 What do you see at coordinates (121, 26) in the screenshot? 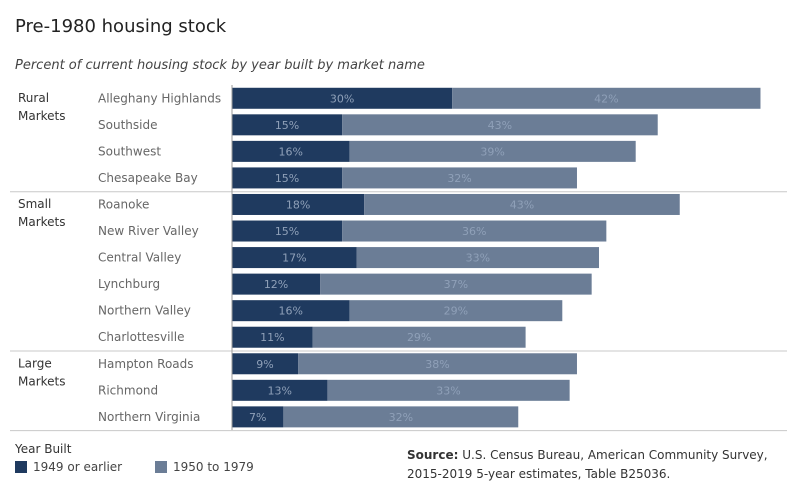
I see `chart-title: Pre-1980 housing stock` at bounding box center [121, 26].